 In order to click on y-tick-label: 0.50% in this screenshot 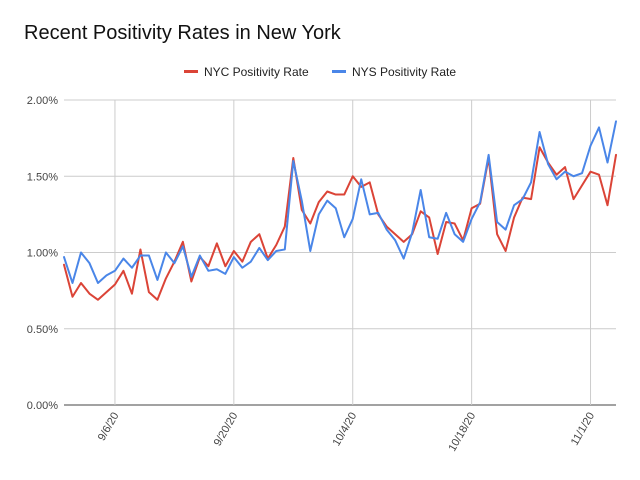, I will do `click(42, 330)`.